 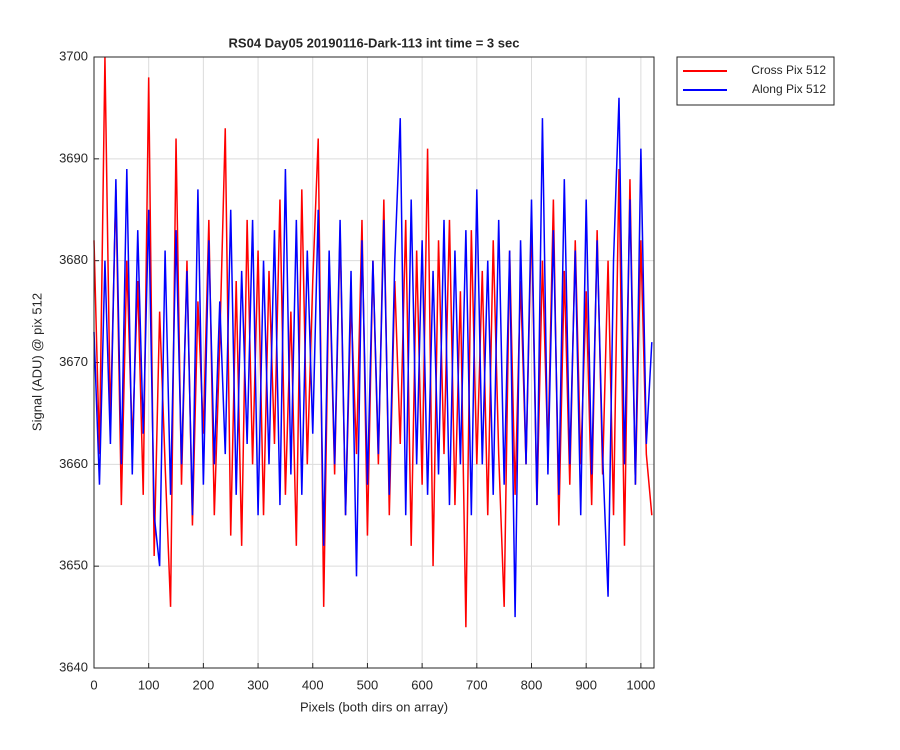 What do you see at coordinates (73, 259) in the screenshot?
I see `y-tick-label: 3680` at bounding box center [73, 259].